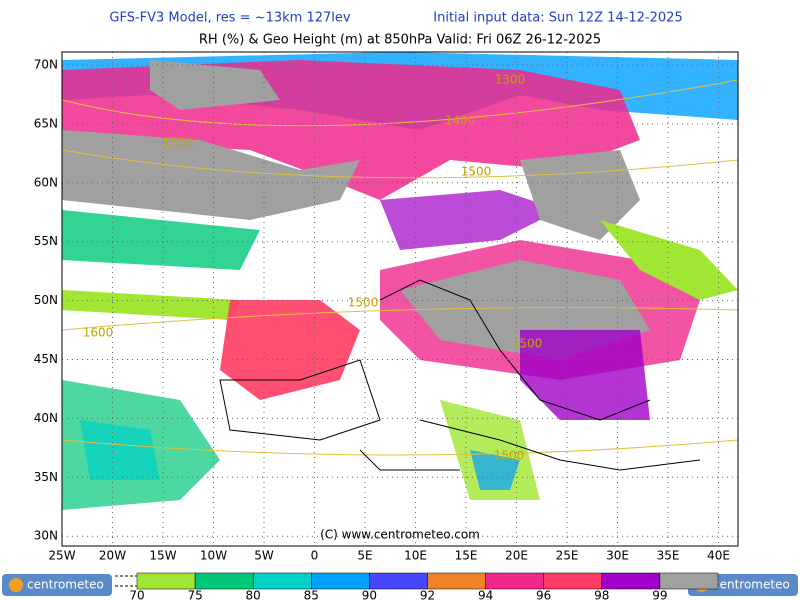 This screenshot has width=800, height=600. What do you see at coordinates (136, 594) in the screenshot?
I see `legend-tick-label: 70` at bounding box center [136, 594].